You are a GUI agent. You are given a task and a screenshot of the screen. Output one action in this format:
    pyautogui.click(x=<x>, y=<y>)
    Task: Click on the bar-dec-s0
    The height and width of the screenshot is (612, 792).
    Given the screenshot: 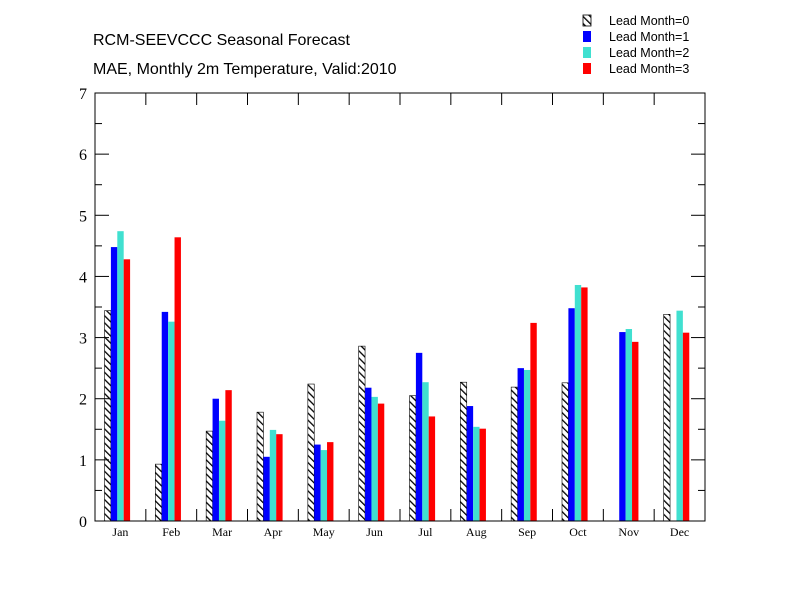 What is the action you would take?
    pyautogui.click(x=667, y=418)
    